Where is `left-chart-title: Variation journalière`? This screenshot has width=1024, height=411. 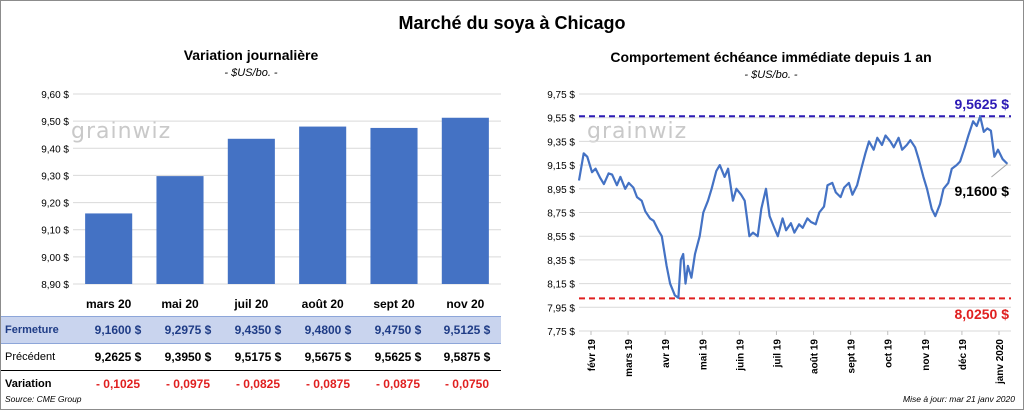
left-chart-title: Variation journalière is located at coordinates (251, 55).